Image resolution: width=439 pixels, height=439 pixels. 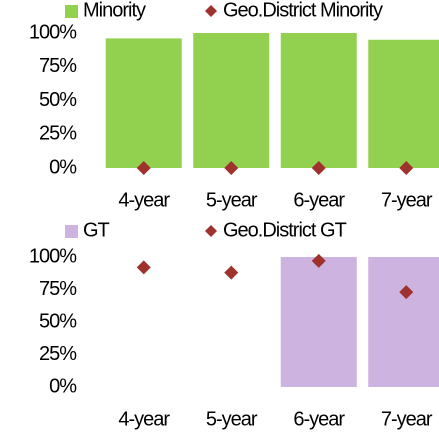 I want to click on legend-label: Geo.District GT, so click(x=285, y=230).